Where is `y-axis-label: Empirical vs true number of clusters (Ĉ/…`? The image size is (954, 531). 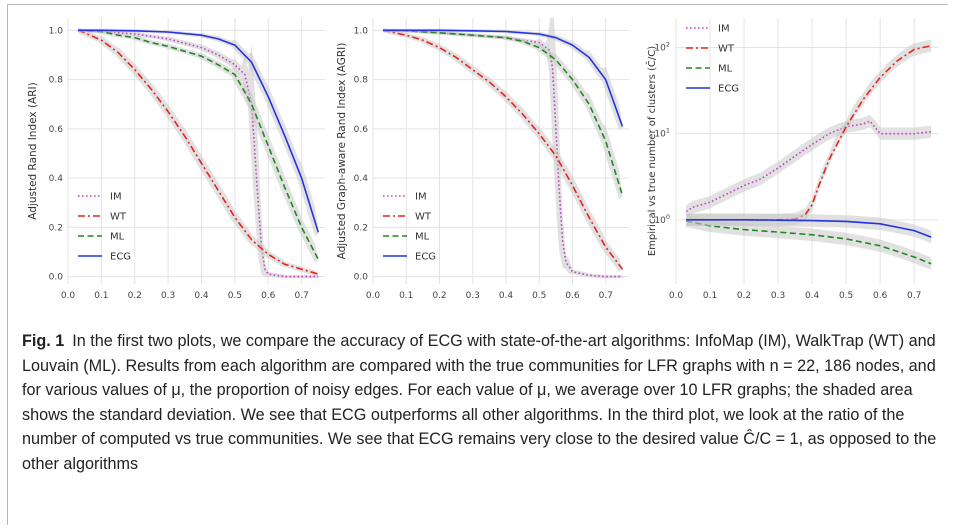
y-axis-label: Empirical vs true number of clusters (Ĉ/… is located at coordinates (651, 151).